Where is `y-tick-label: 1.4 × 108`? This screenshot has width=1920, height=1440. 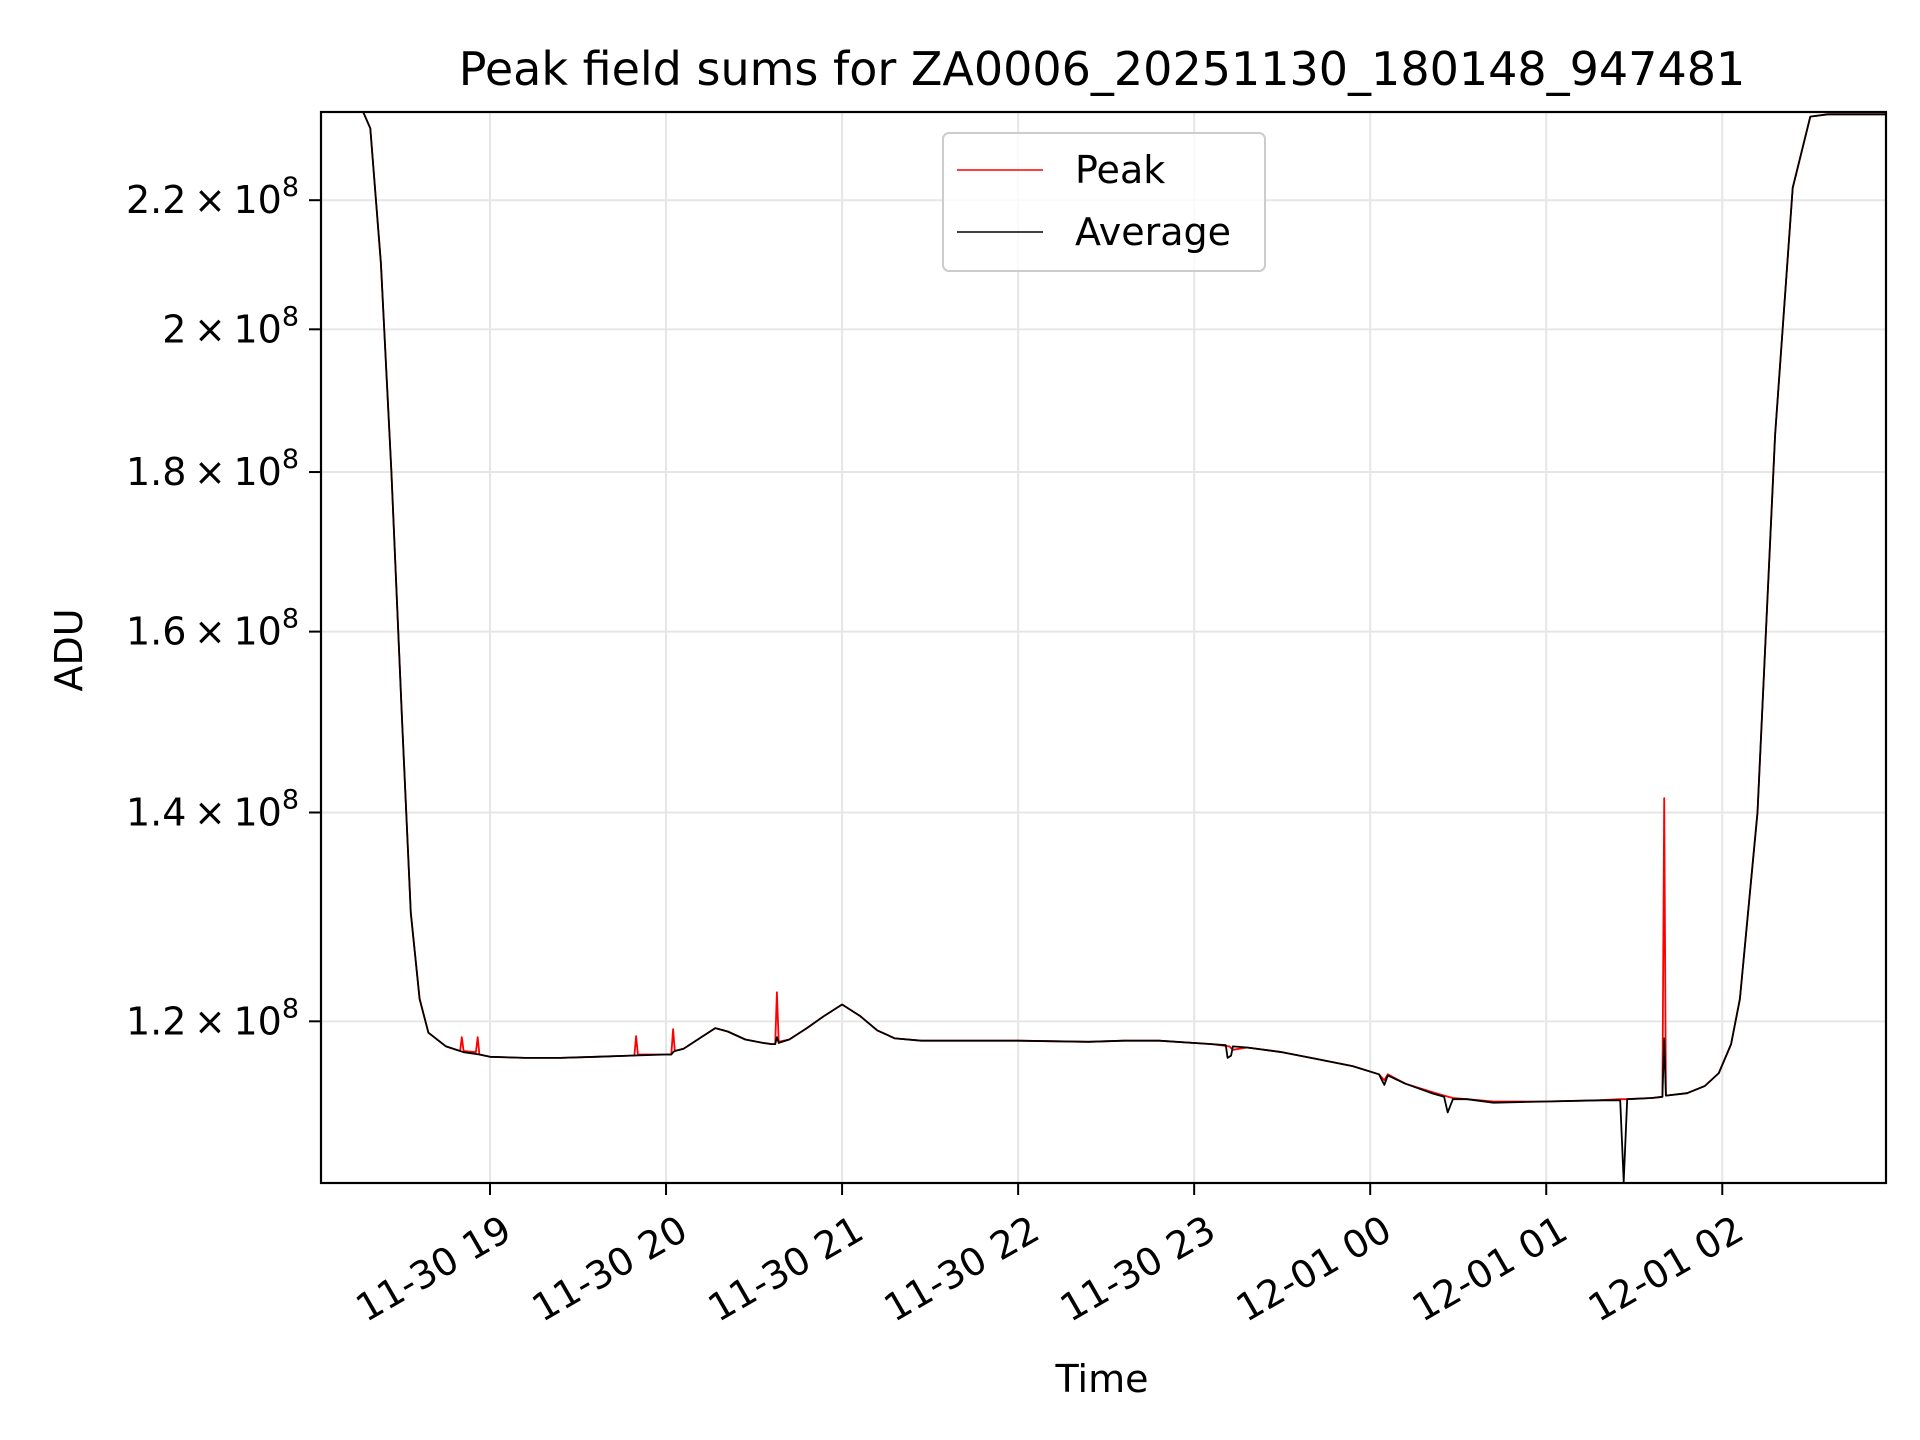 y-tick-label: 1.4 × 108 is located at coordinates (212, 809).